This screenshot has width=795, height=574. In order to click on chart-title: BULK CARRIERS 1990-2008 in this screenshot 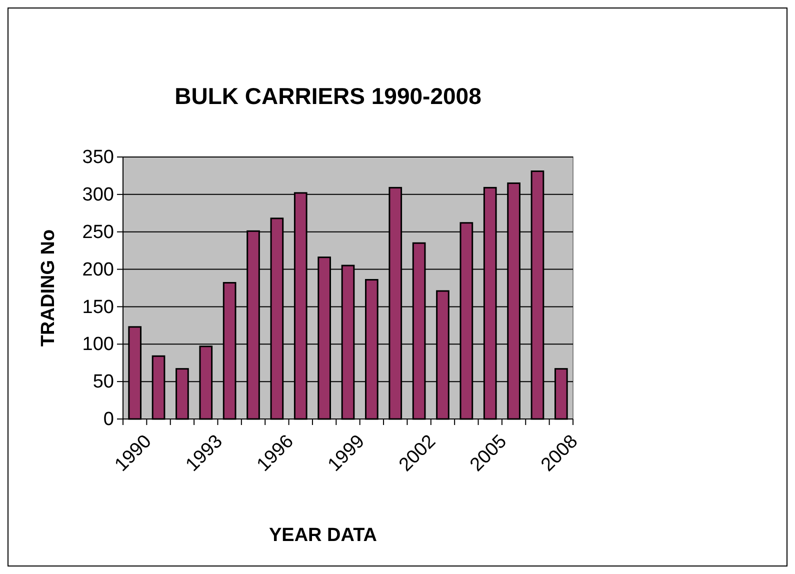, I will do `click(328, 96)`.